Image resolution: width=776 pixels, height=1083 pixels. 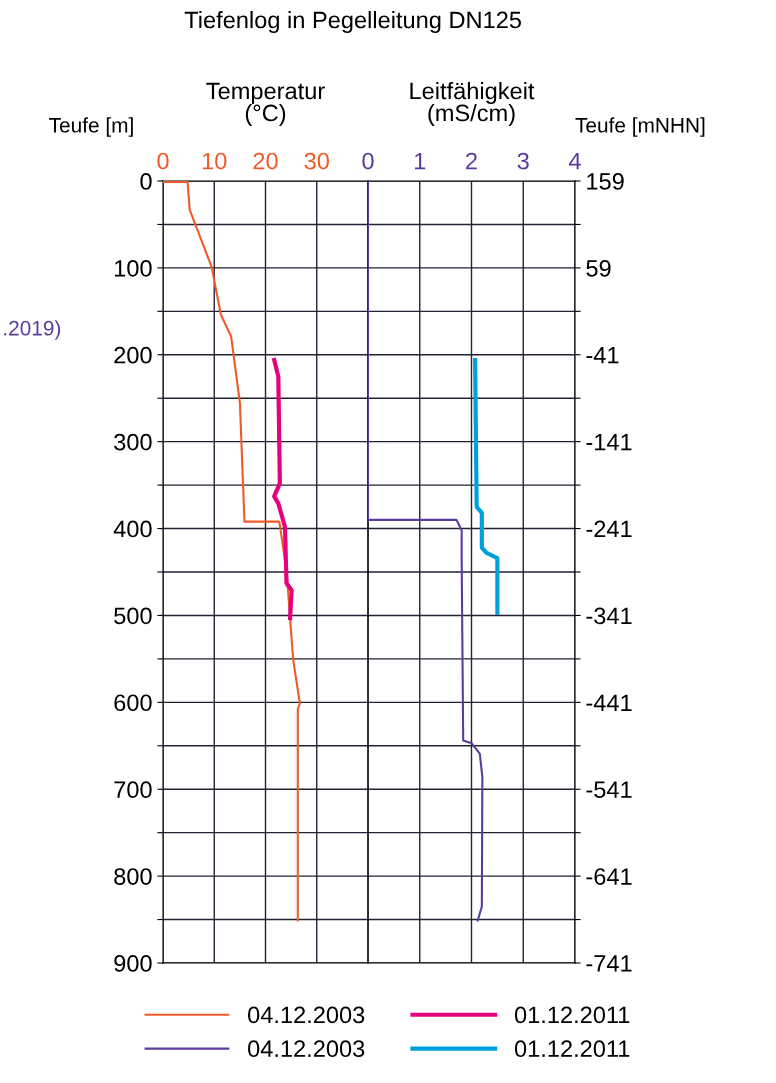 What do you see at coordinates (91, 127) in the screenshot?
I see `y-axis-title: Teufe [m]` at bounding box center [91, 127].